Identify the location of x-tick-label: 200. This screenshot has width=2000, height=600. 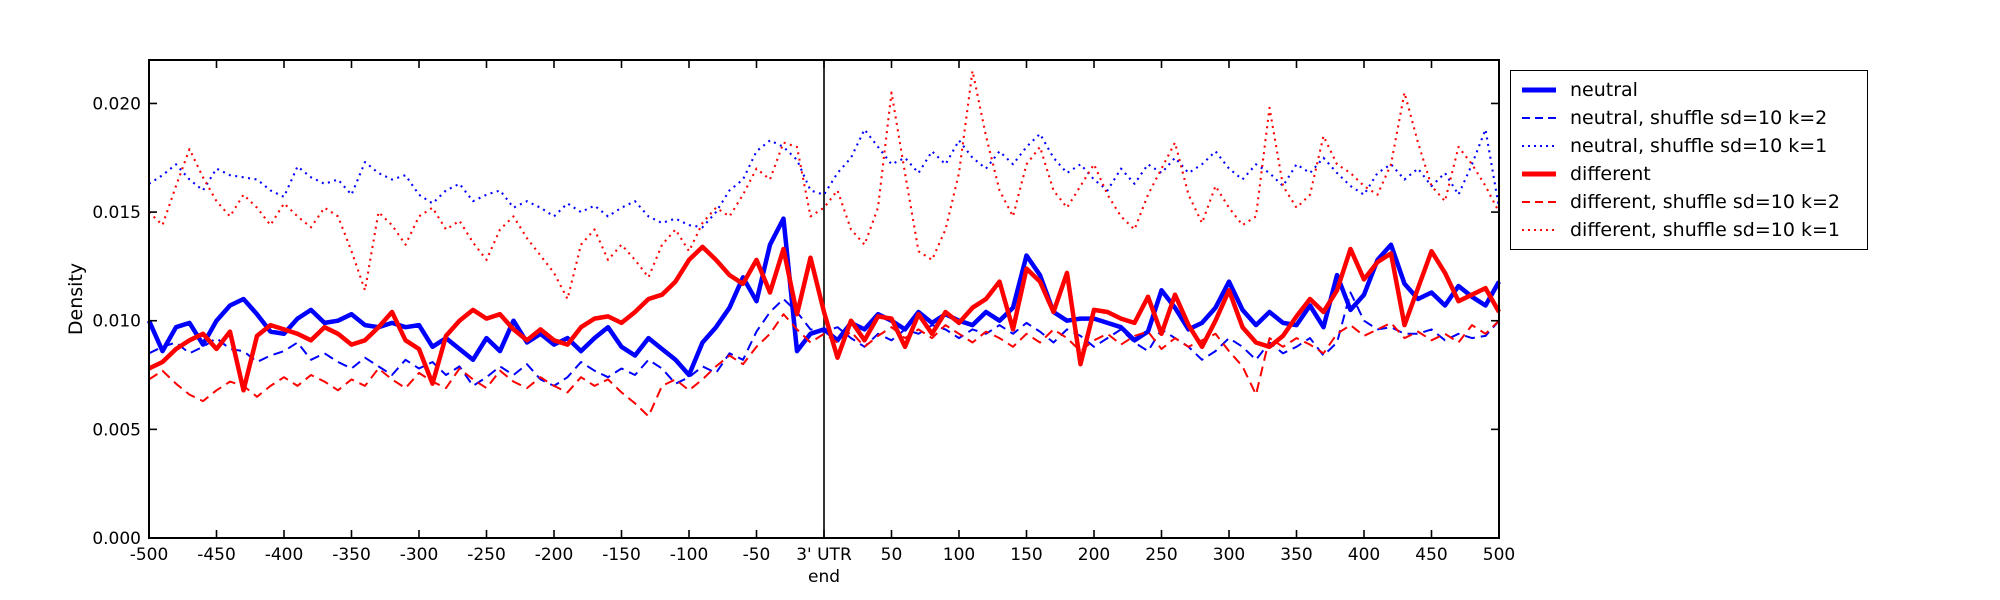
(1094, 555).